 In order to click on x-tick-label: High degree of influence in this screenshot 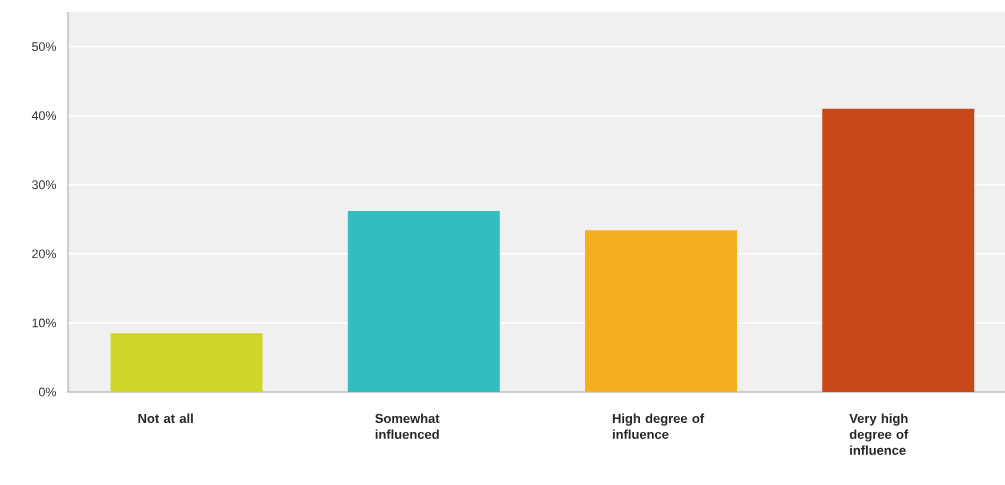, I will do `click(658, 426)`.